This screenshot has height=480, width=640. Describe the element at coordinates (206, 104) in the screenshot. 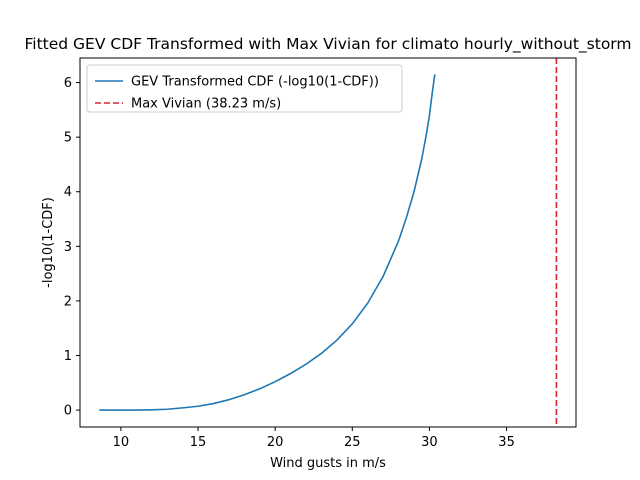

I see `legend-entry-max-vivian: Max Vivian (38.23 m/s)` at that location.